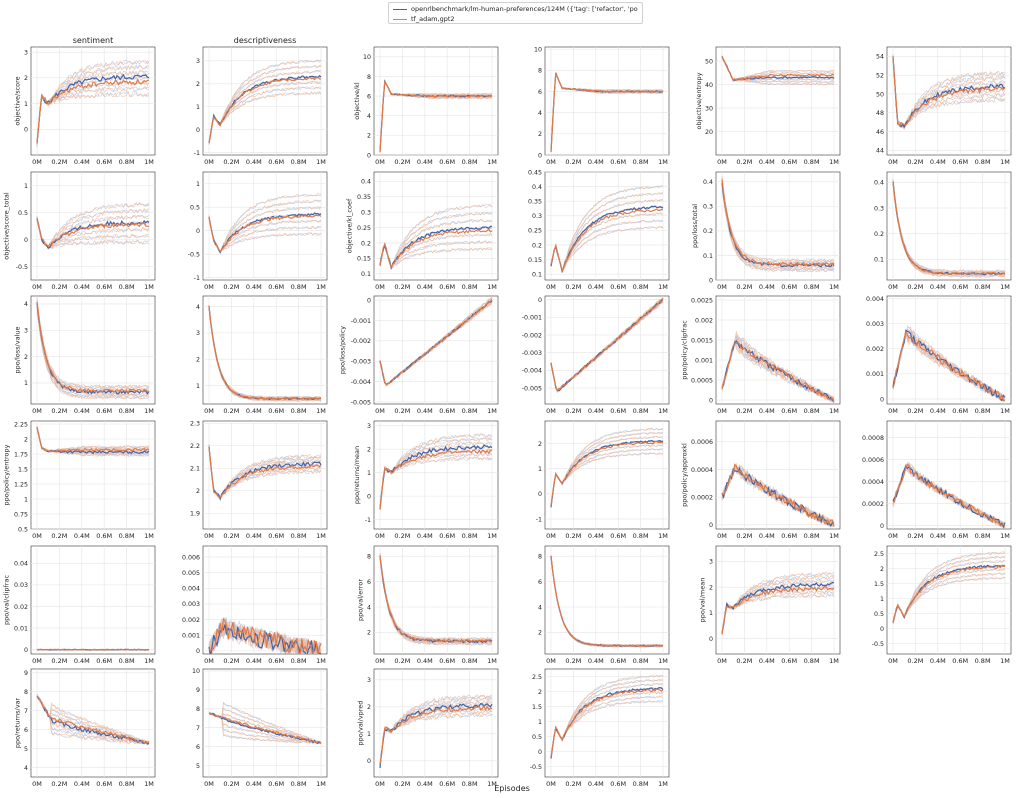 The image size is (1024, 798). I want to click on y-tick-label: 0.006, so click(191, 557).